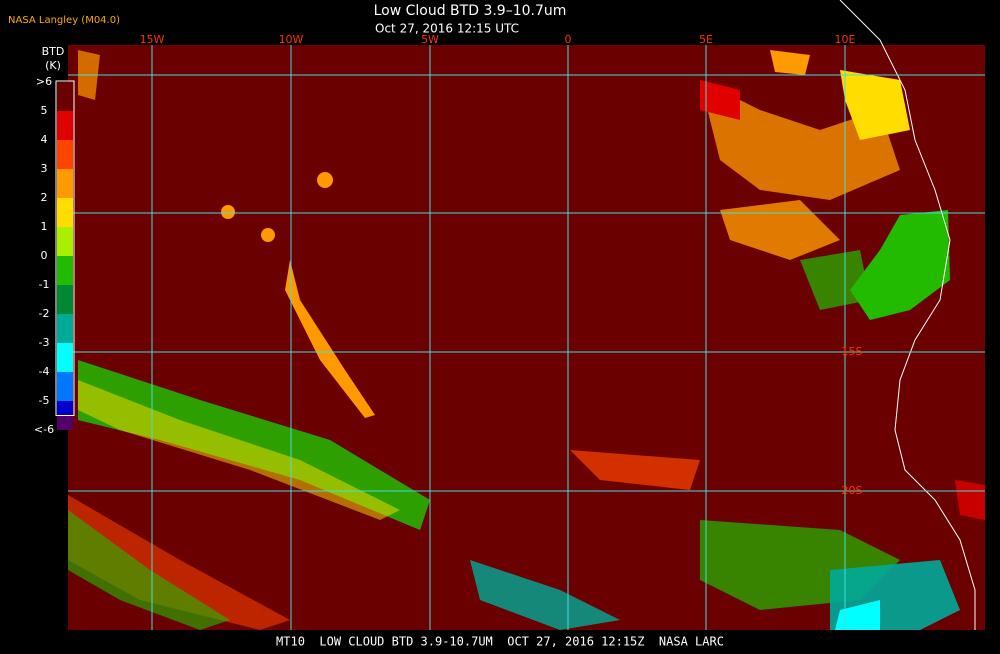 The image size is (1000, 654). What do you see at coordinates (44, 139) in the screenshot?
I see `colorbar-label: 4` at bounding box center [44, 139].